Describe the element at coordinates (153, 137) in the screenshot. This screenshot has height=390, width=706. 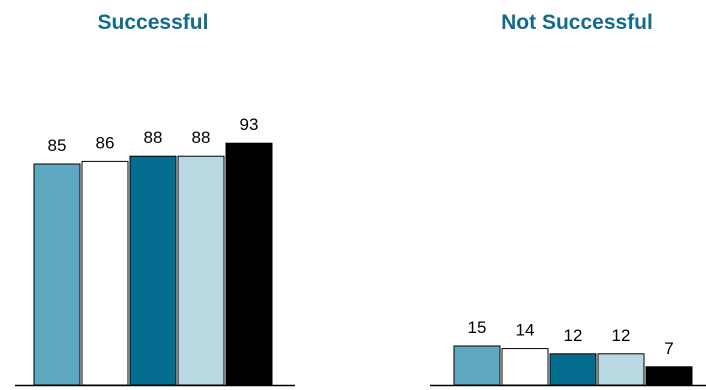
I see `data-label-2: 88` at that location.